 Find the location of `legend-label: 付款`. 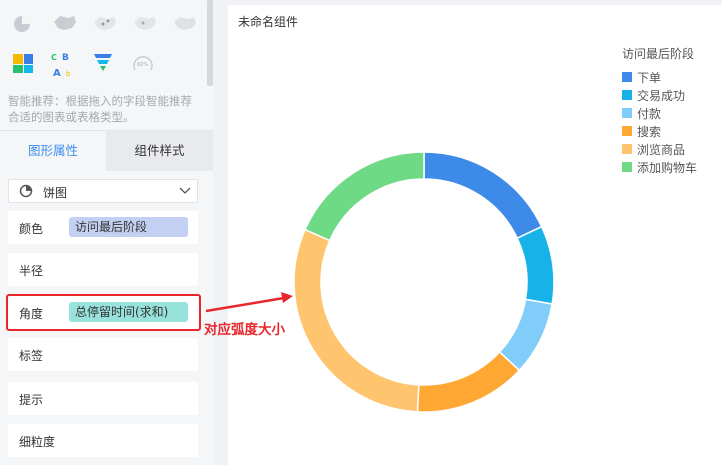

legend-label: 付款 is located at coordinates (649, 113).